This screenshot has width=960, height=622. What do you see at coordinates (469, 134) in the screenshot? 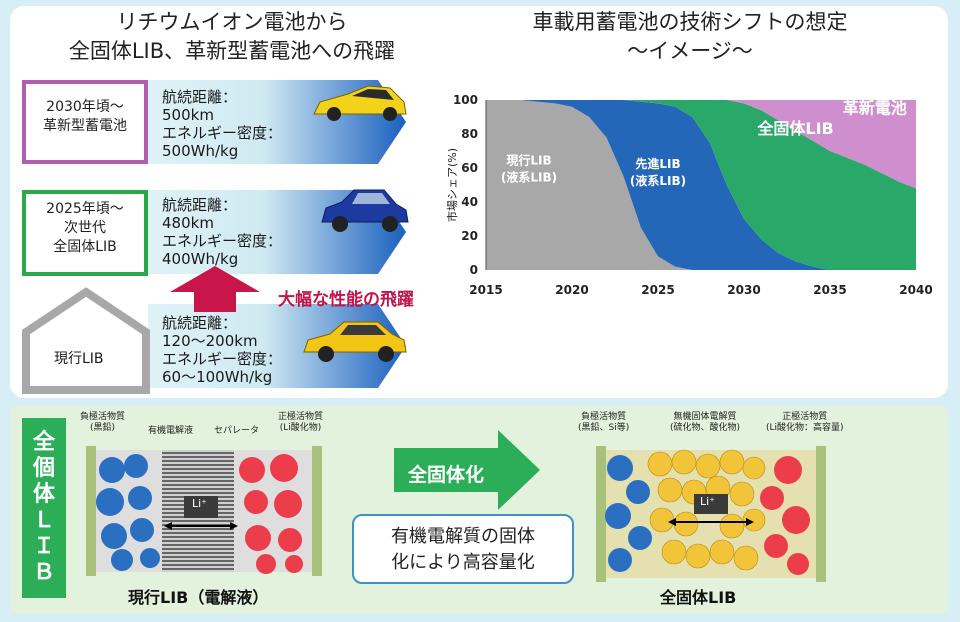
I see `y-tick-label: 80` at bounding box center [469, 134].